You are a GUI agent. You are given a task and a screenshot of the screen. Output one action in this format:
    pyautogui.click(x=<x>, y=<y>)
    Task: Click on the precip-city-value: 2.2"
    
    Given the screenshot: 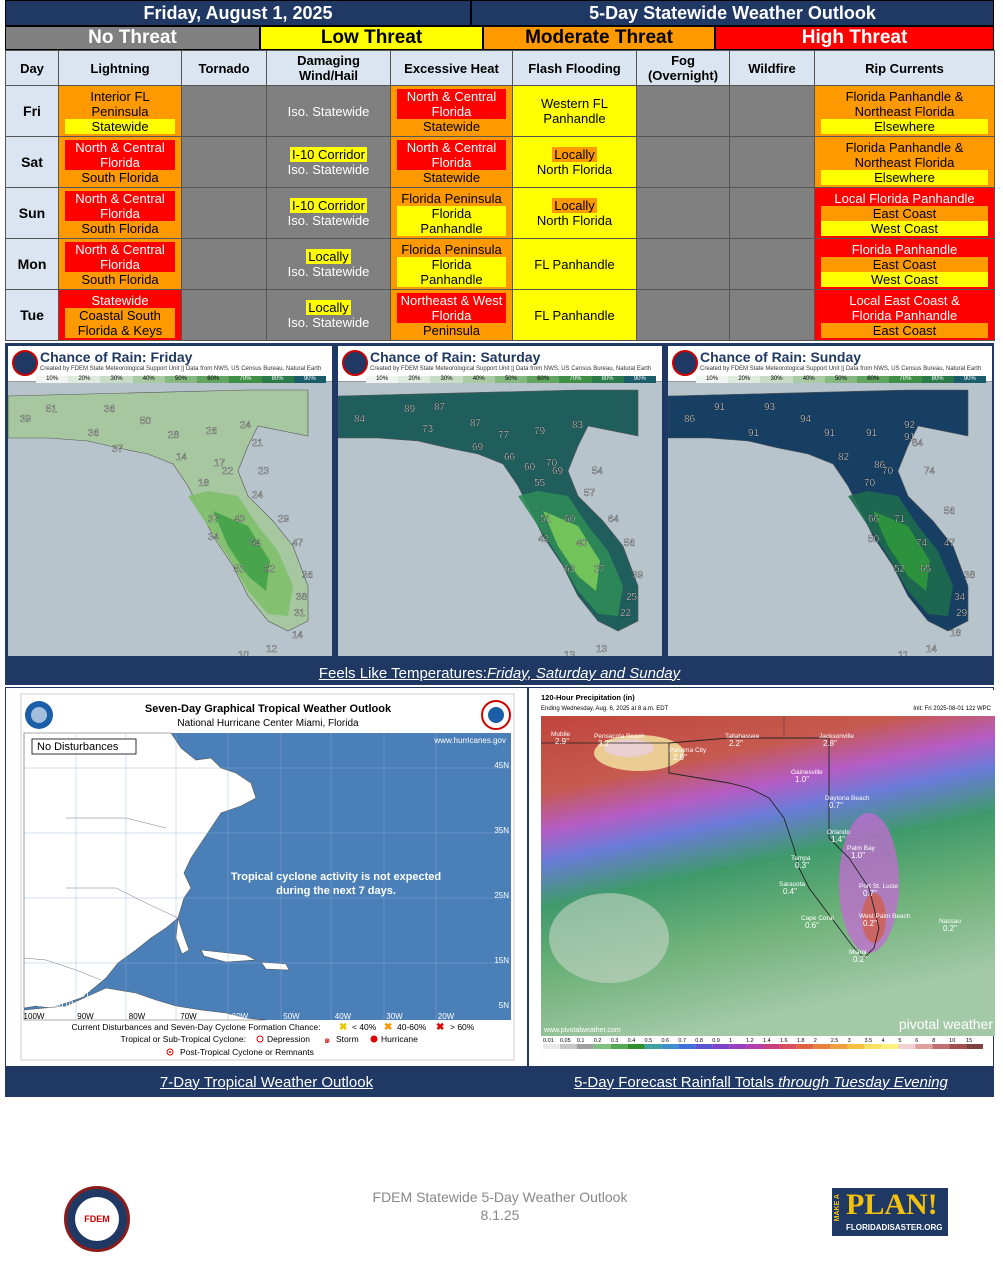 What is the action you would take?
    pyautogui.click(x=736, y=743)
    